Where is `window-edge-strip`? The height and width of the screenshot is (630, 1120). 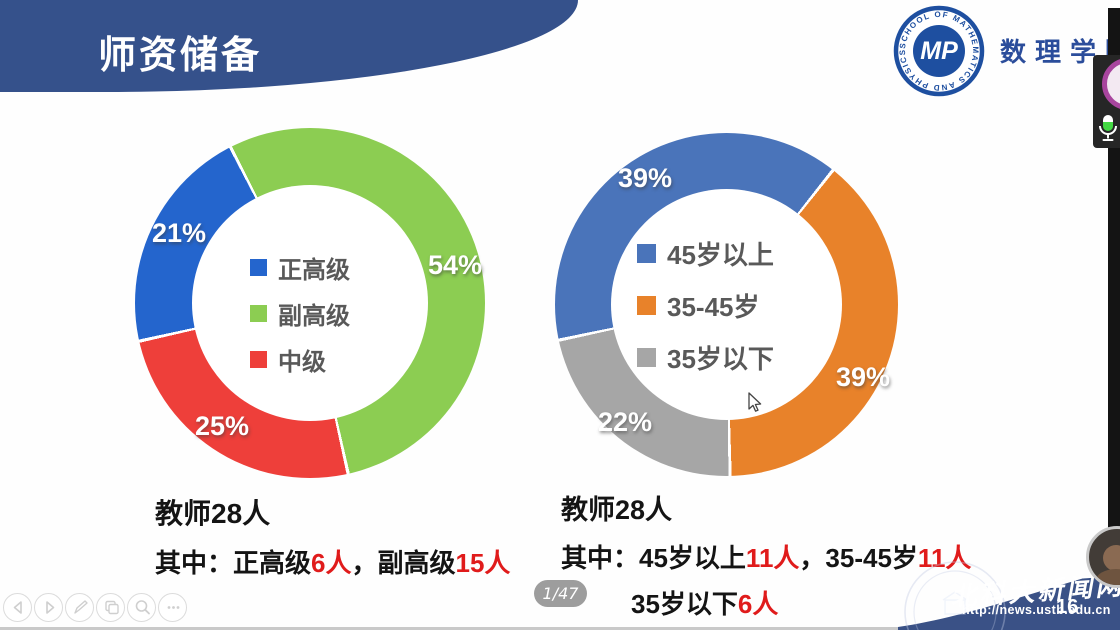 window-edge-strip is located at coordinates (1114, 319).